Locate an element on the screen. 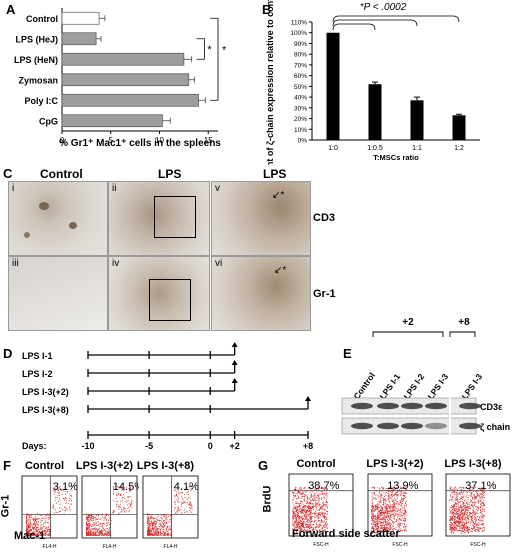 The image size is (520, 552). e-lane-label: LPS I-3 is located at coordinates (437, 387).